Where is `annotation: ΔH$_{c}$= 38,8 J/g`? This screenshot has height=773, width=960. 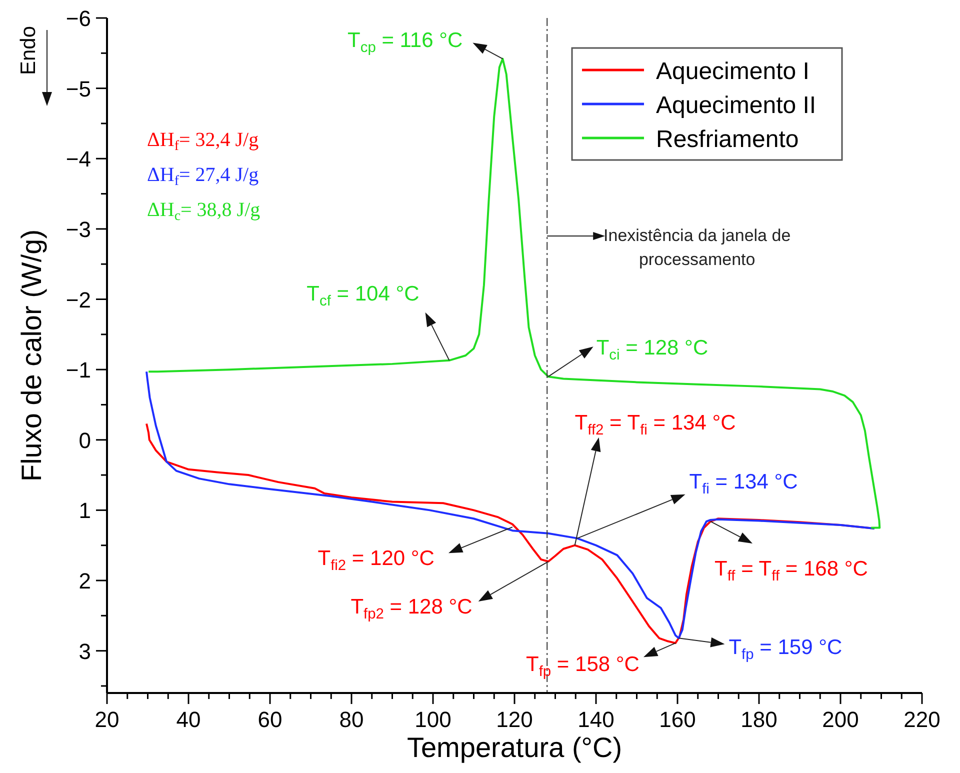 annotation: ΔH$_{c}$= 38,8 J/g is located at coordinates (203, 211).